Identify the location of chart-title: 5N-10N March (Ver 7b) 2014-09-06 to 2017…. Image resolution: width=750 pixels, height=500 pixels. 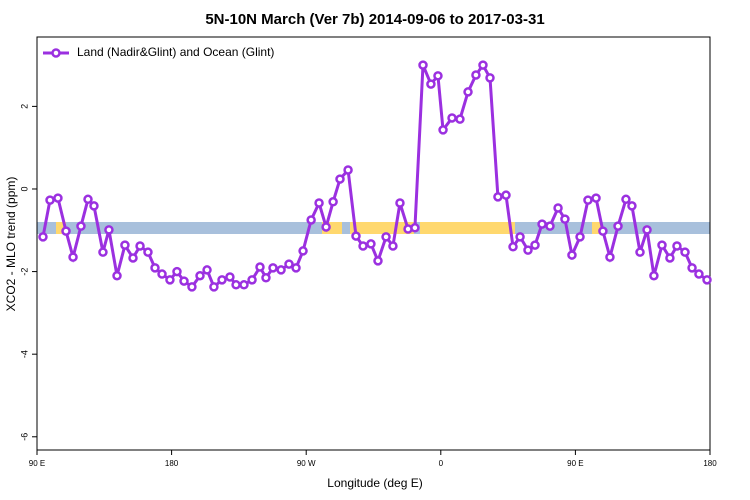
(374, 19).